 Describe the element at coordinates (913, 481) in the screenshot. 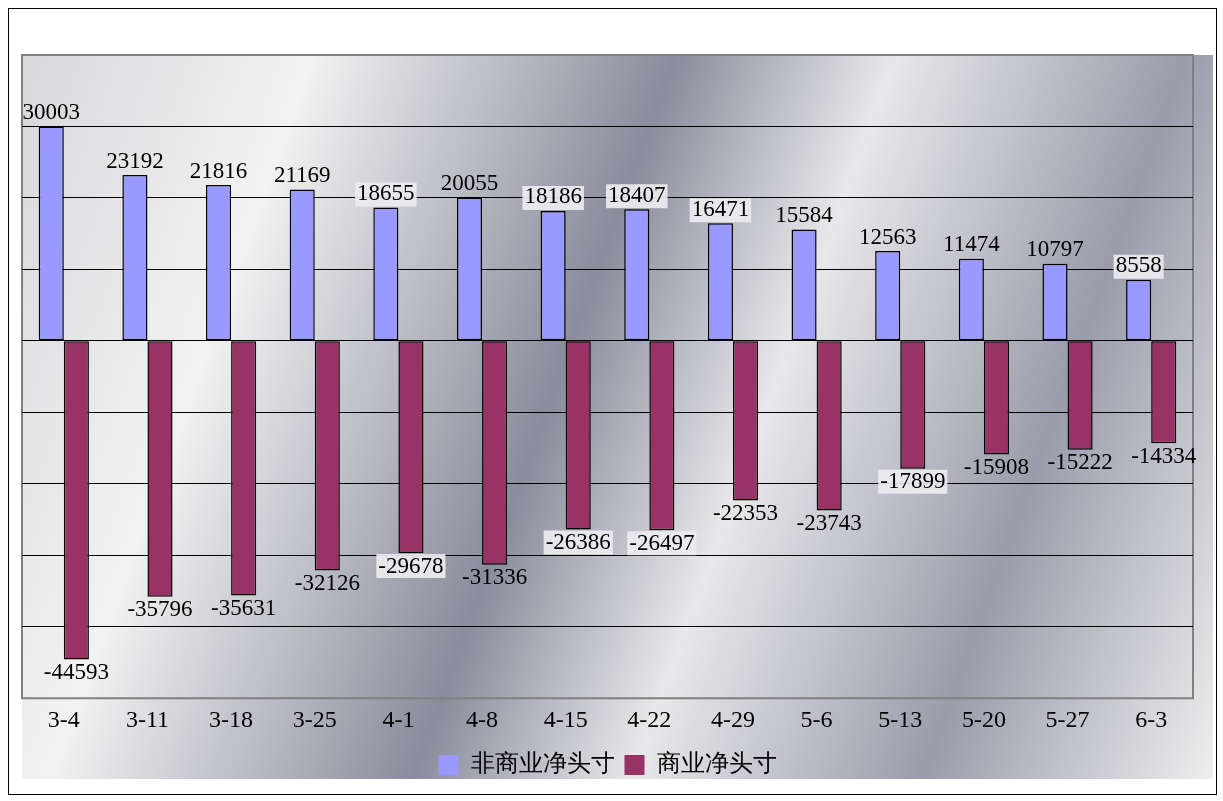

I see `data-label: -17899` at that location.